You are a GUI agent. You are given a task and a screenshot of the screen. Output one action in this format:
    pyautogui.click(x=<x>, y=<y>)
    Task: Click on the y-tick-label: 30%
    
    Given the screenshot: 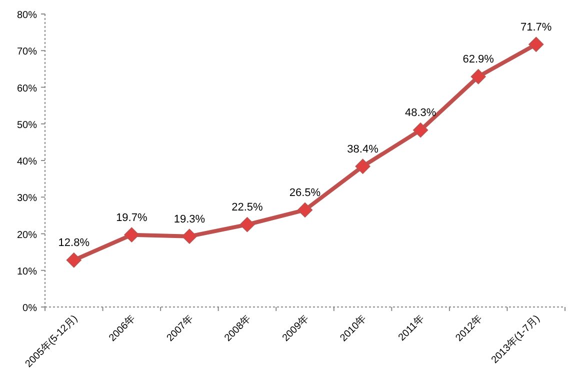 What is the action you would take?
    pyautogui.click(x=27, y=198)
    